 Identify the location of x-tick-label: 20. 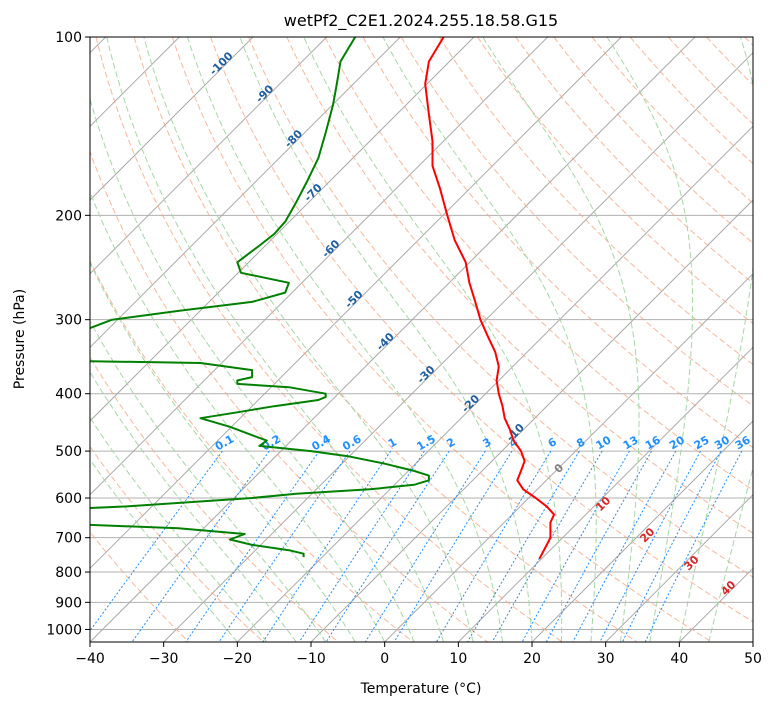
(532, 659).